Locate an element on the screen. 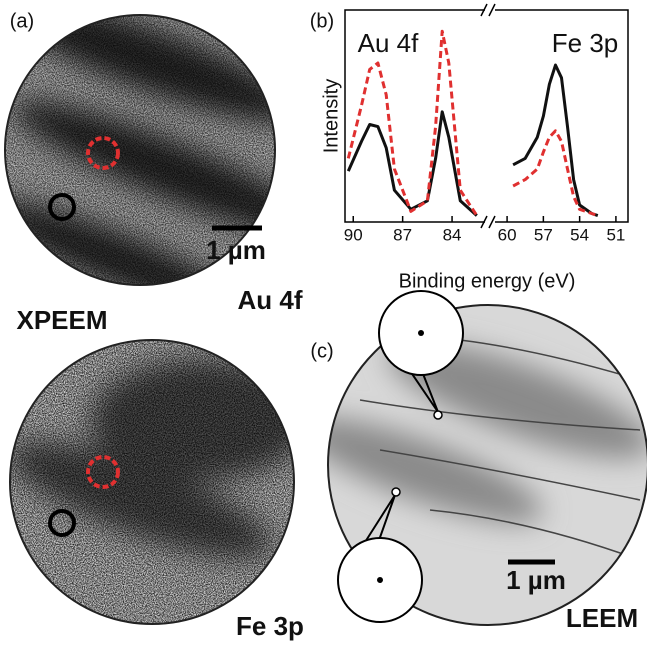  panel-label: (c) is located at coordinates (321, 351).